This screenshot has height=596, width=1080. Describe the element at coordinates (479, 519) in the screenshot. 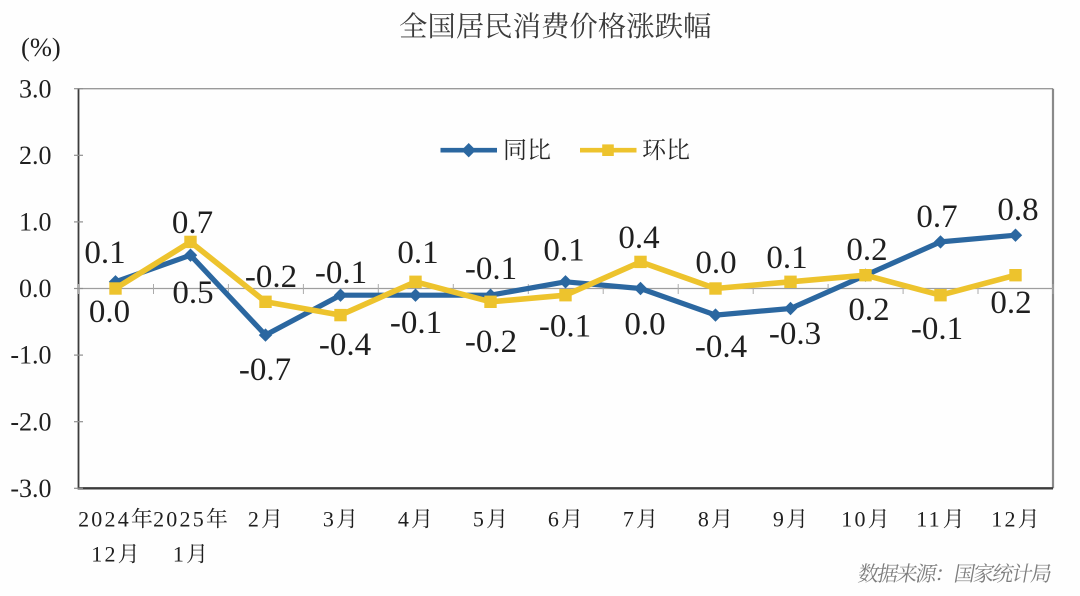

I see `svg-text: 5` at that location.